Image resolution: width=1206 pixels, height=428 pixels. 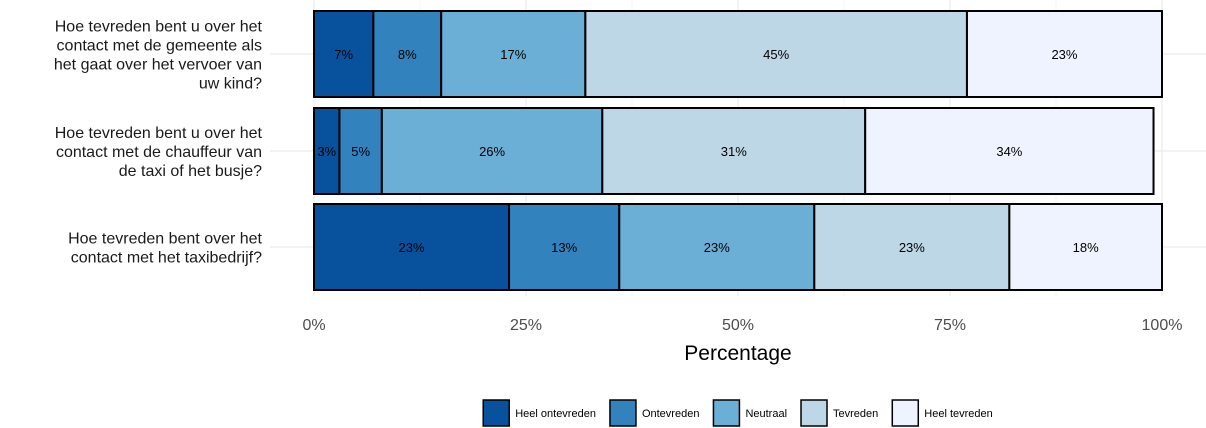 I want to click on x-tick-label-3: 75%, so click(x=950, y=325).